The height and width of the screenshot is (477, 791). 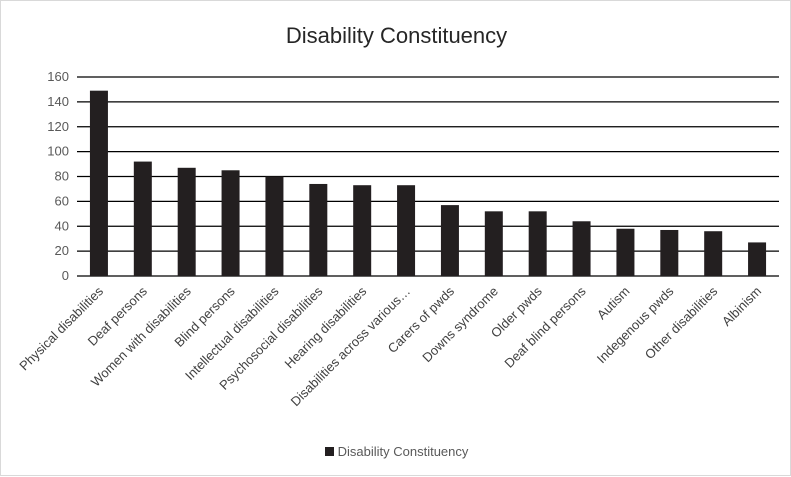 I want to click on y-tick-label: 100, so click(x=58, y=151).